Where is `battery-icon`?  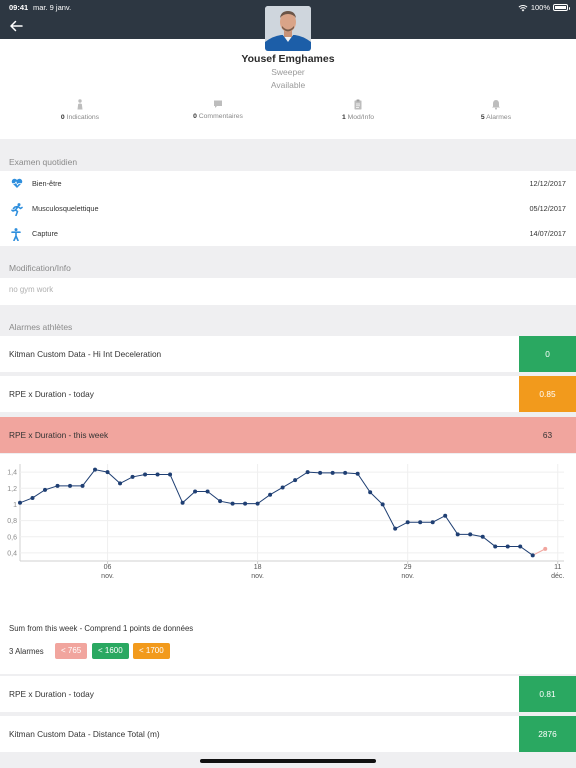 battery-icon is located at coordinates (561, 7).